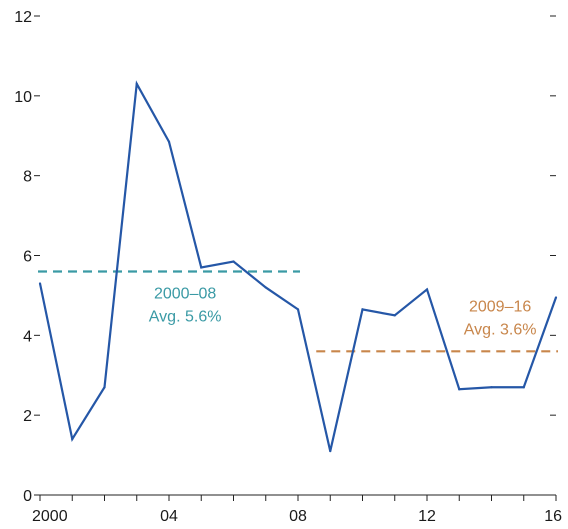  Describe the element at coordinates (50, 516) in the screenshot. I see `x-tick-label: 2000` at that location.